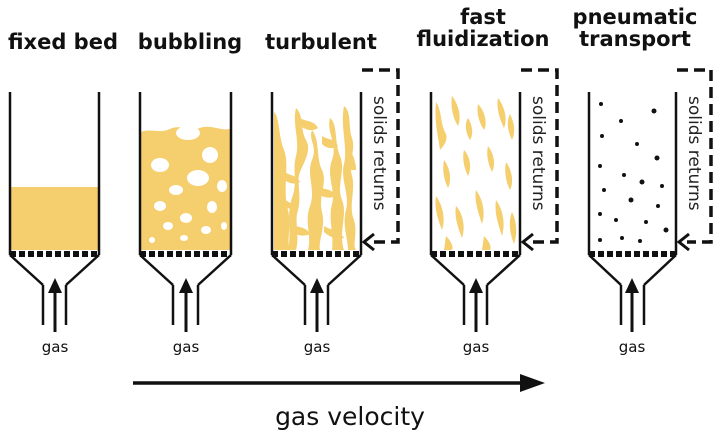  I want to click on title-line: bubbling, so click(190, 42).